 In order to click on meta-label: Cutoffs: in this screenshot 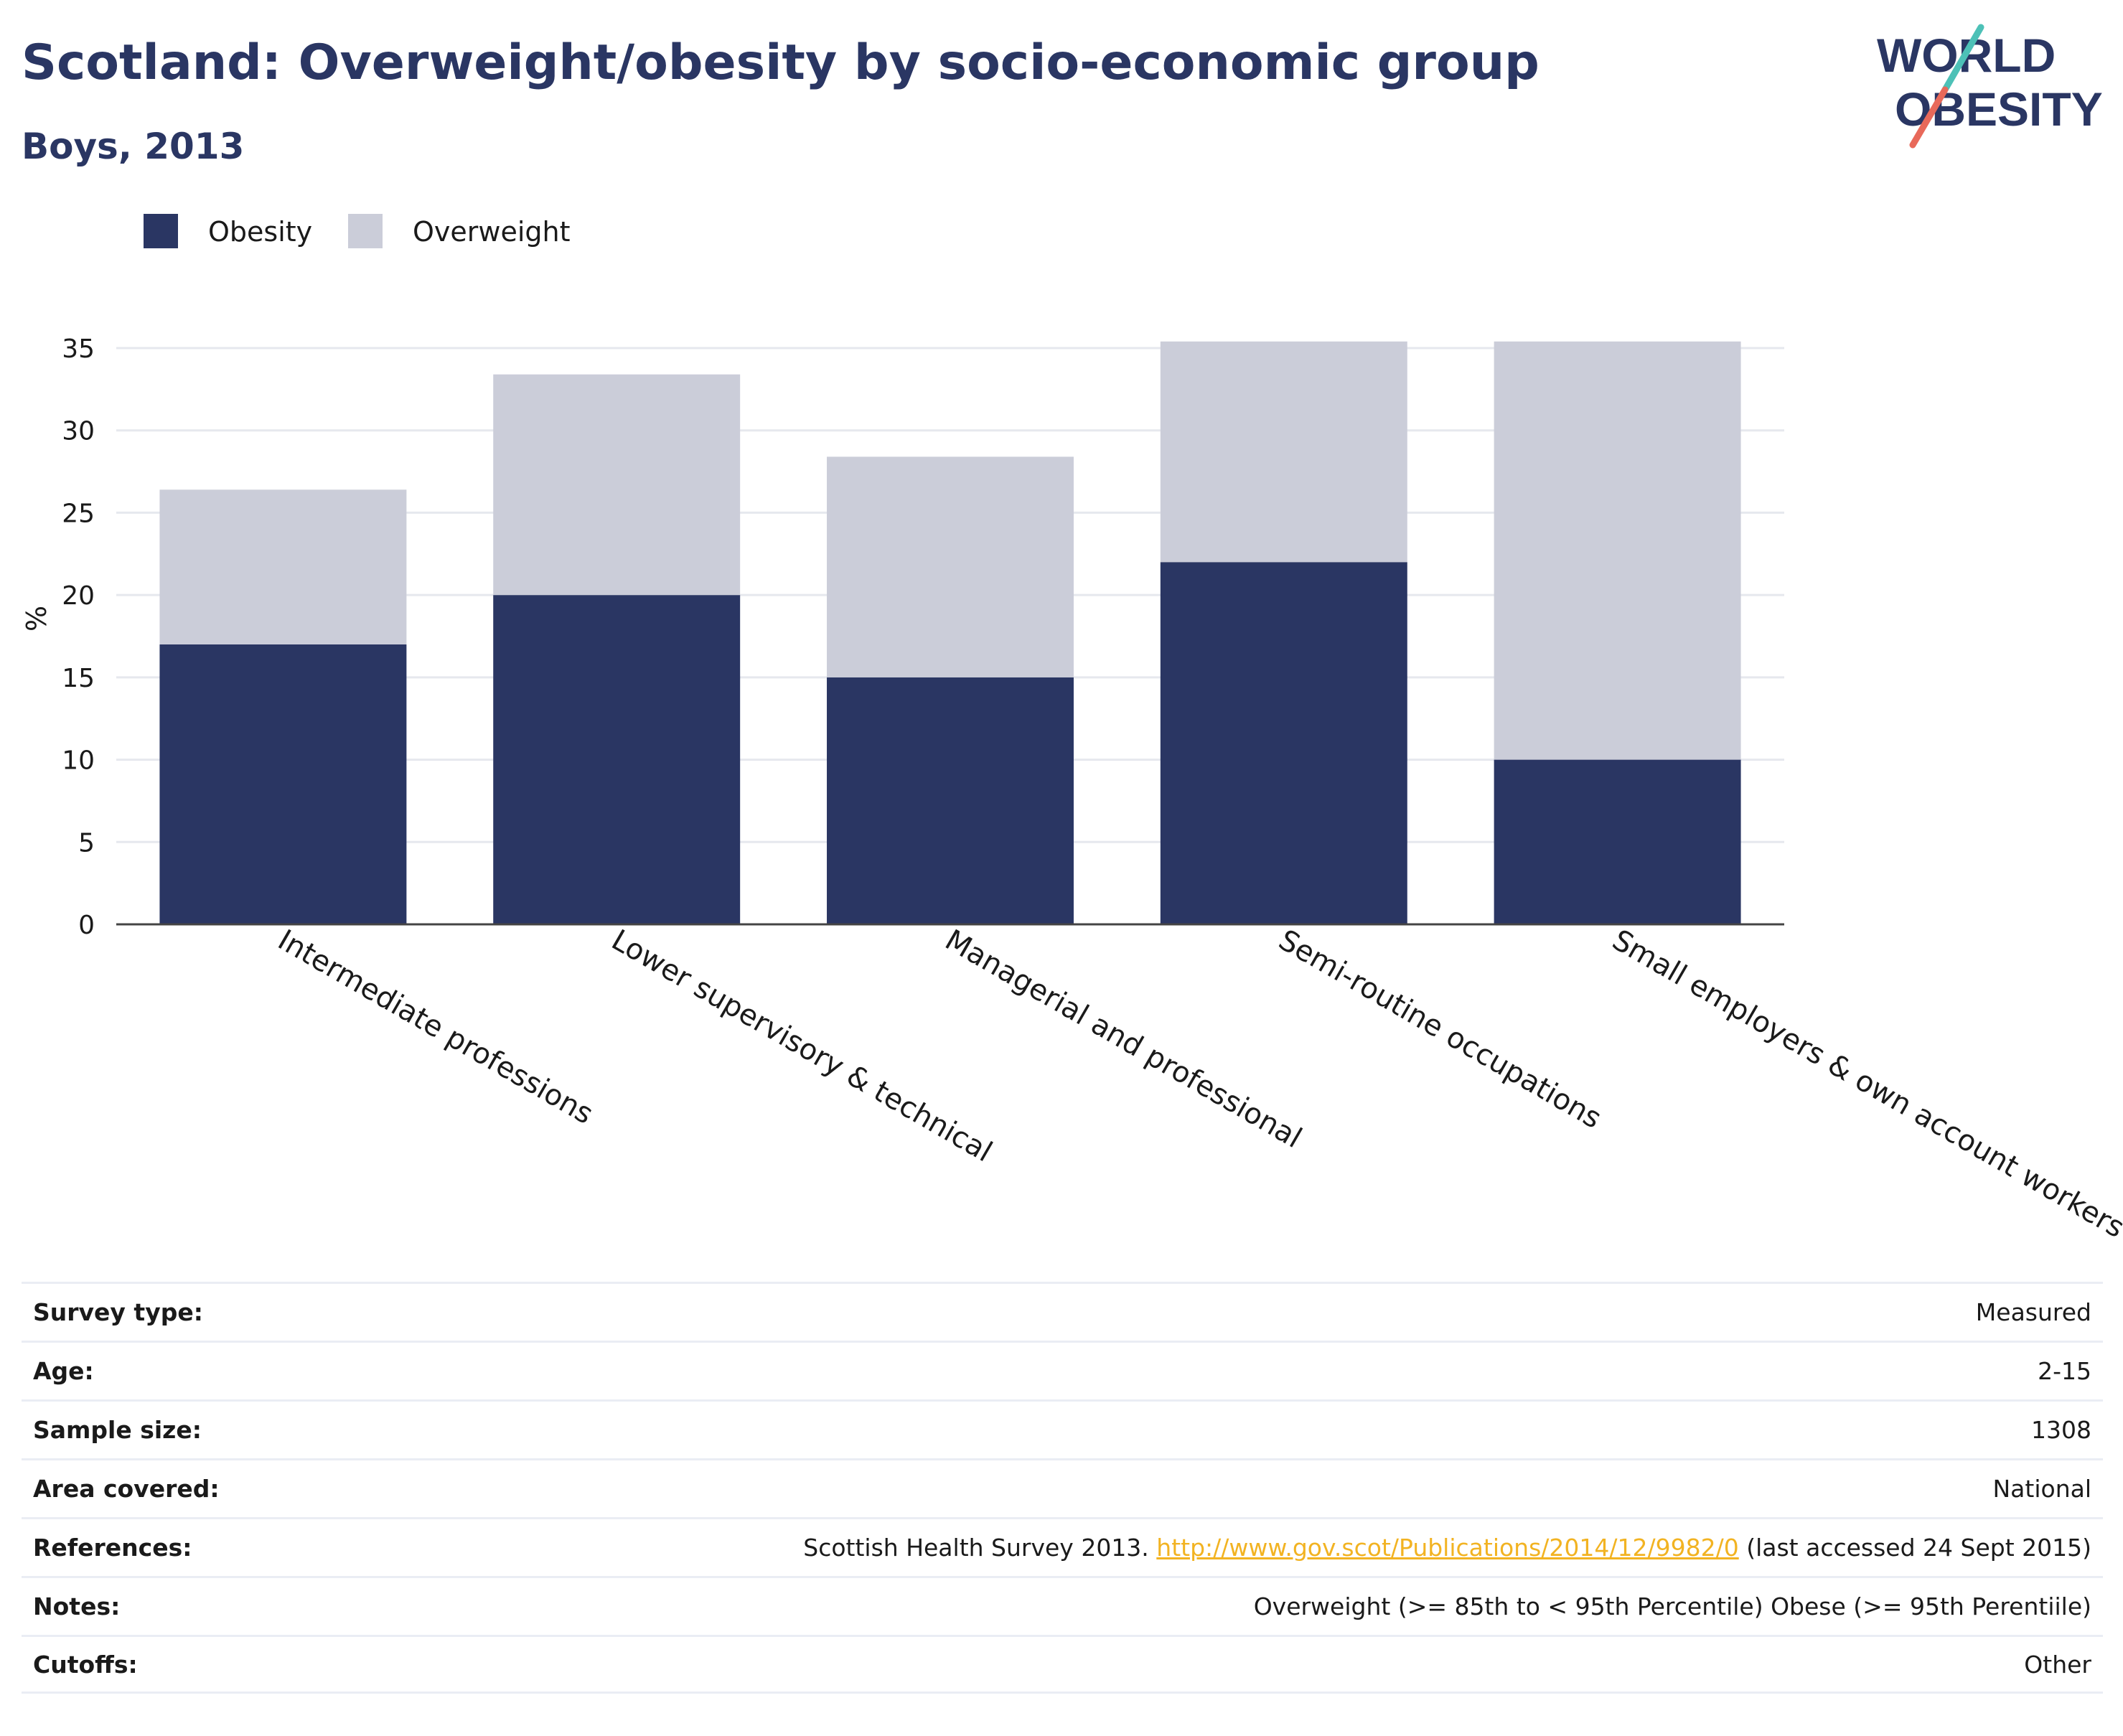, I will do `click(85, 1664)`.